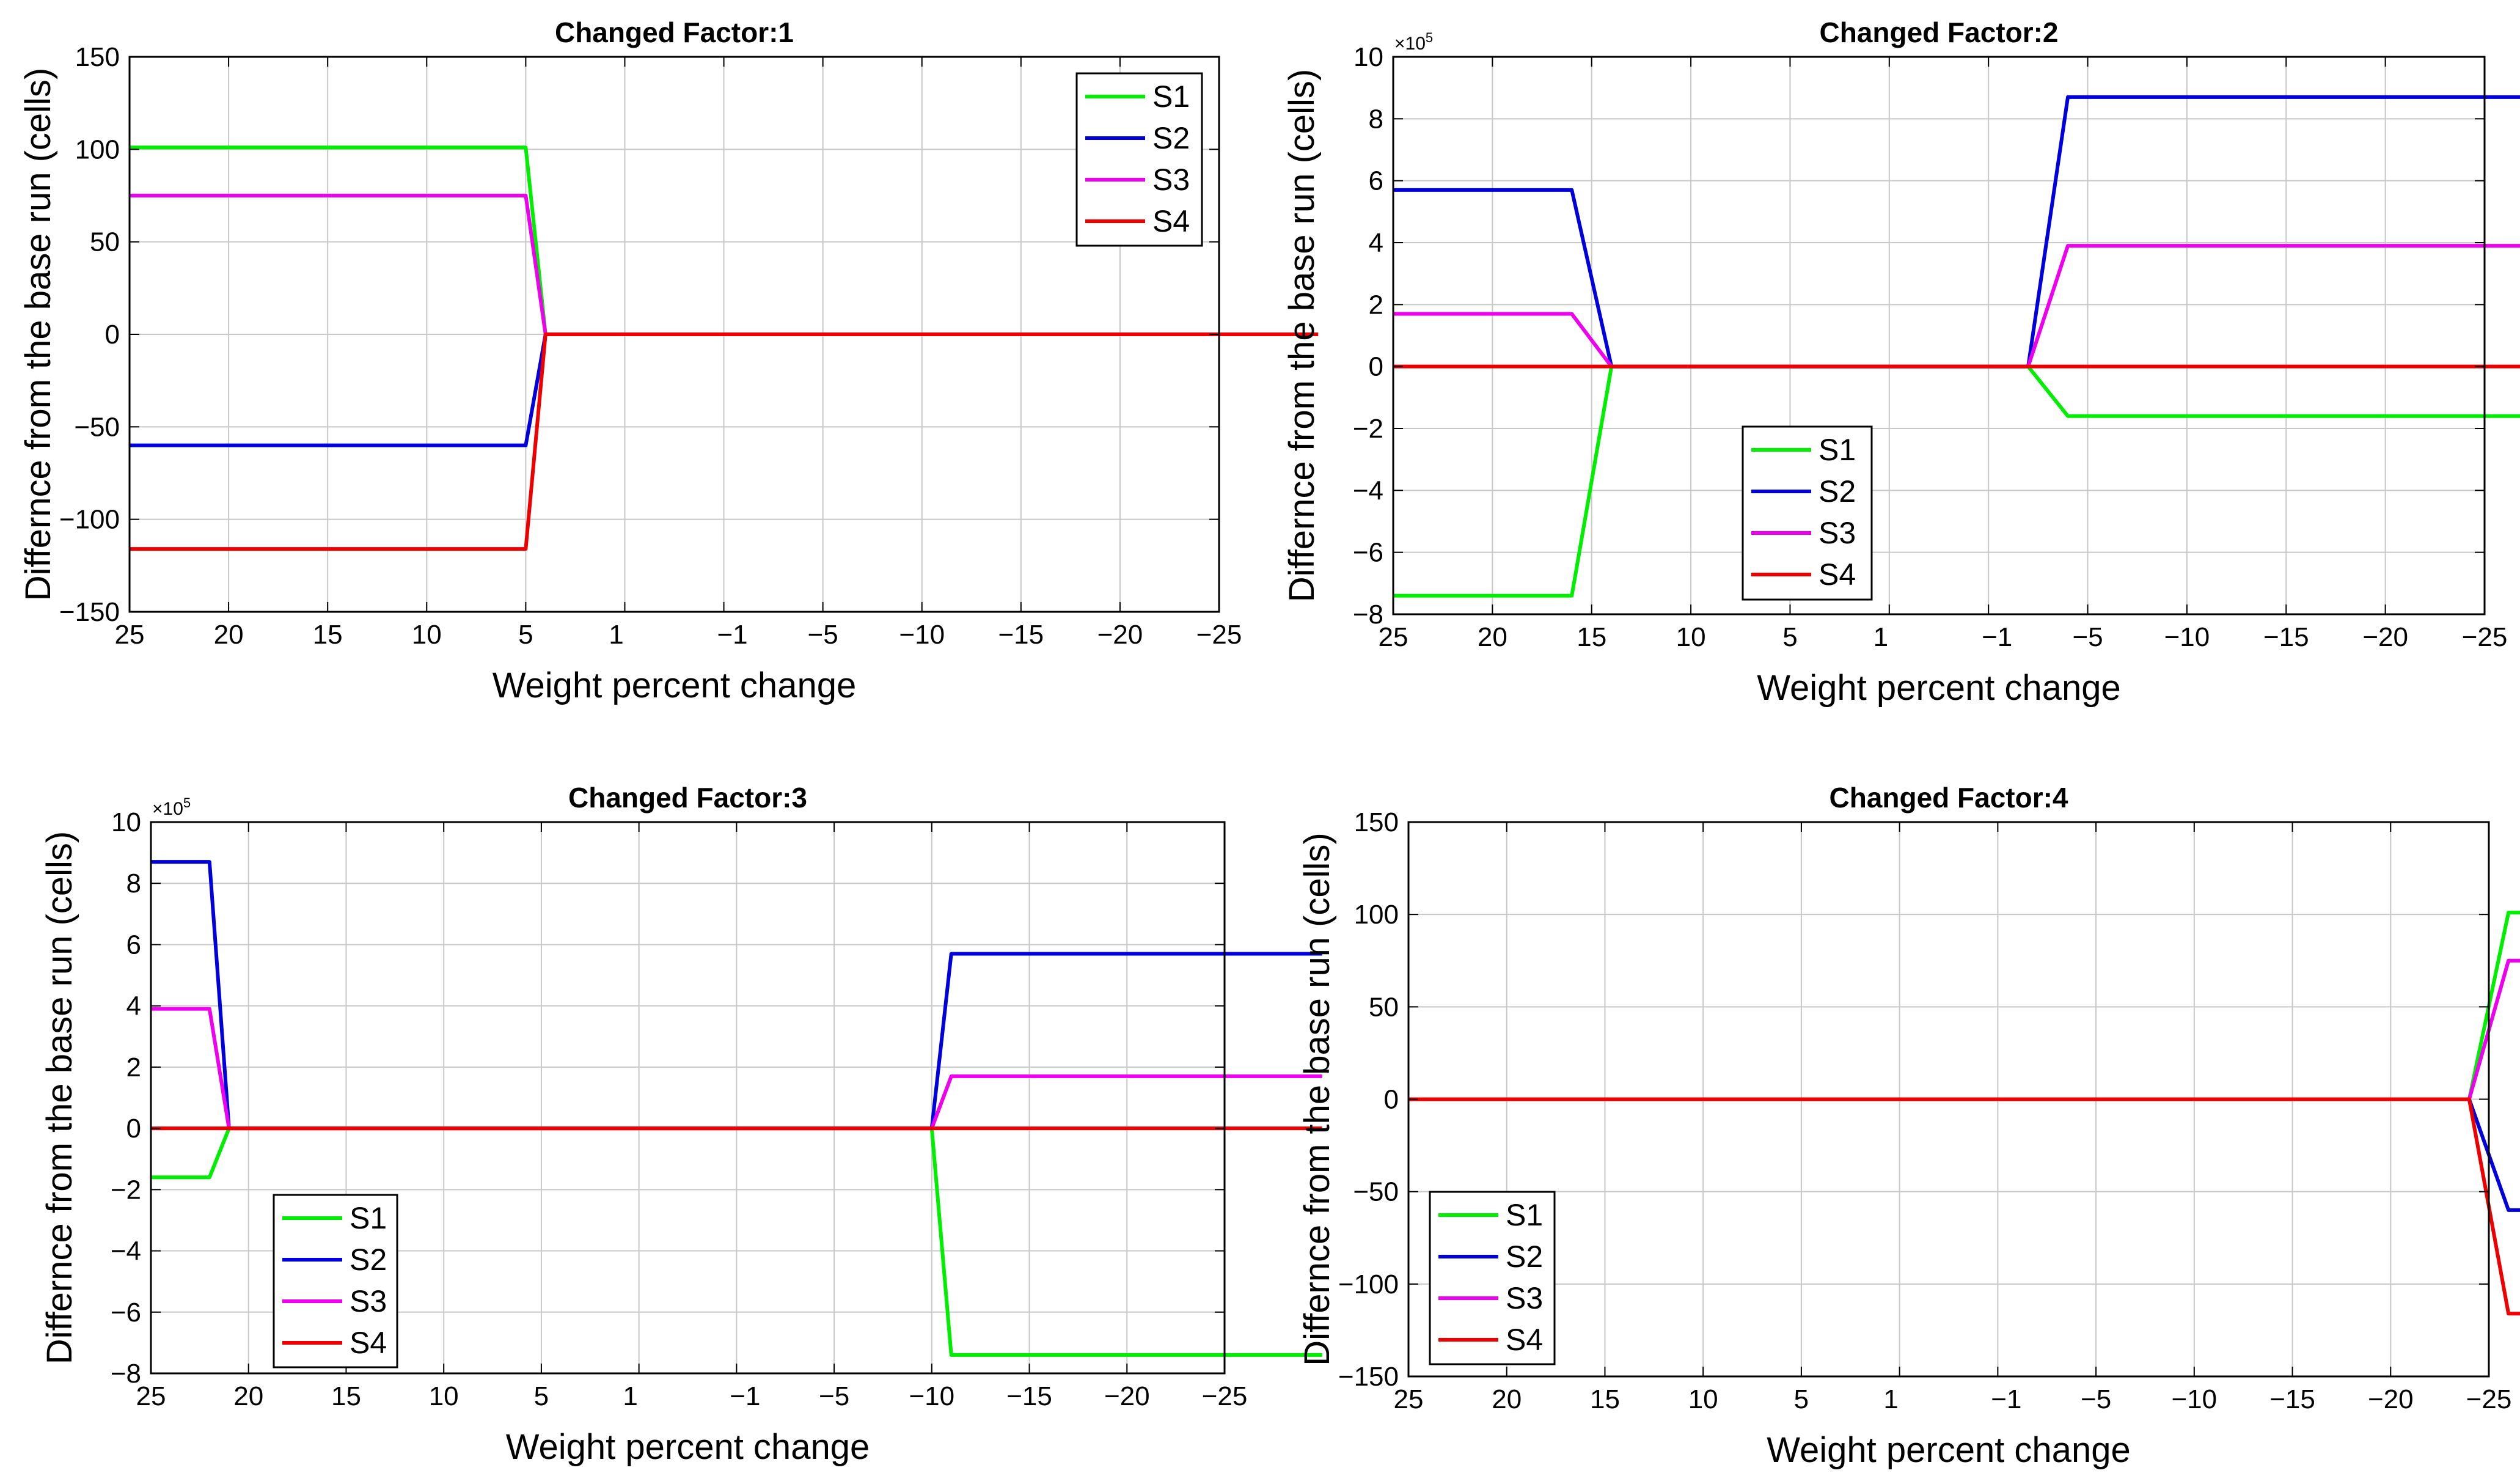 This screenshot has width=2520, height=1484. I want to click on x-tick-label: −15, so click(1029, 1396).